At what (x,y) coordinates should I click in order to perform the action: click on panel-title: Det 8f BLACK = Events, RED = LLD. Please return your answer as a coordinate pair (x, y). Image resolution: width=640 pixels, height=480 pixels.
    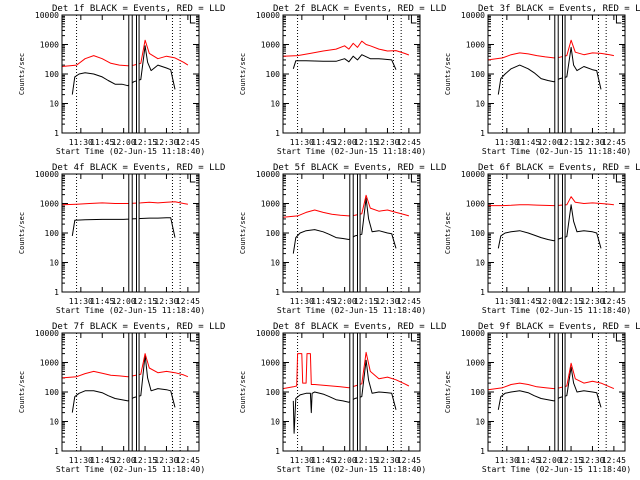
    Looking at the image, I should click on (359, 327).